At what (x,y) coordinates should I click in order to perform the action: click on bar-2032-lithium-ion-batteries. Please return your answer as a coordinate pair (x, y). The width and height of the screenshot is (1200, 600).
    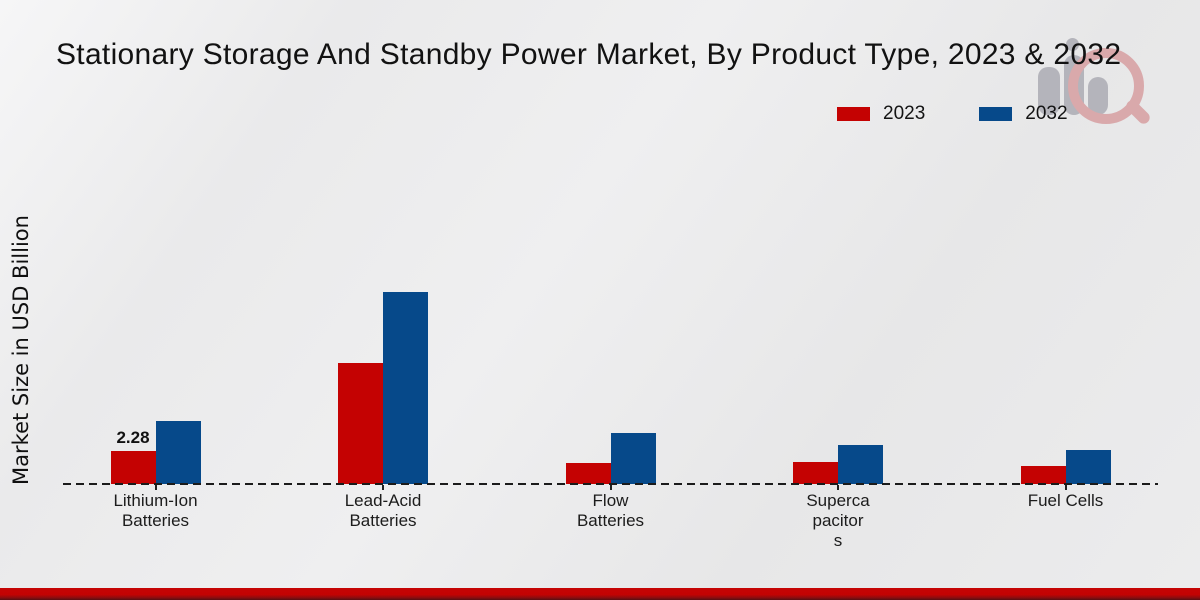
    Looking at the image, I should click on (178, 452).